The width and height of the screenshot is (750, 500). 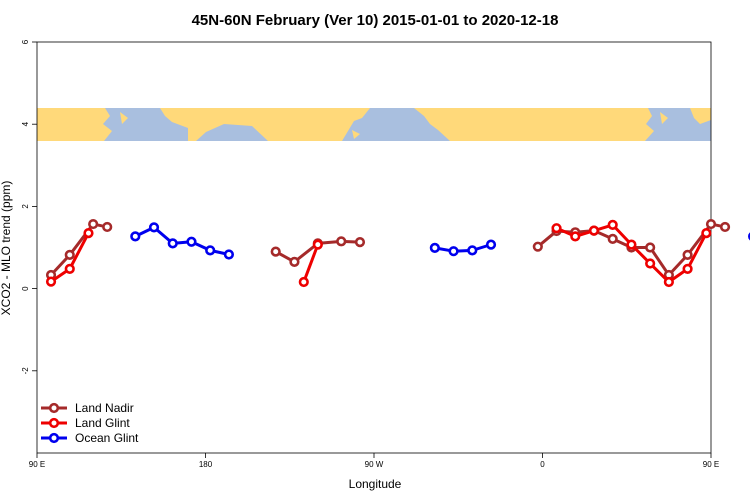 What do you see at coordinates (25, 288) in the screenshot?
I see `y-tick-label: 0` at bounding box center [25, 288].